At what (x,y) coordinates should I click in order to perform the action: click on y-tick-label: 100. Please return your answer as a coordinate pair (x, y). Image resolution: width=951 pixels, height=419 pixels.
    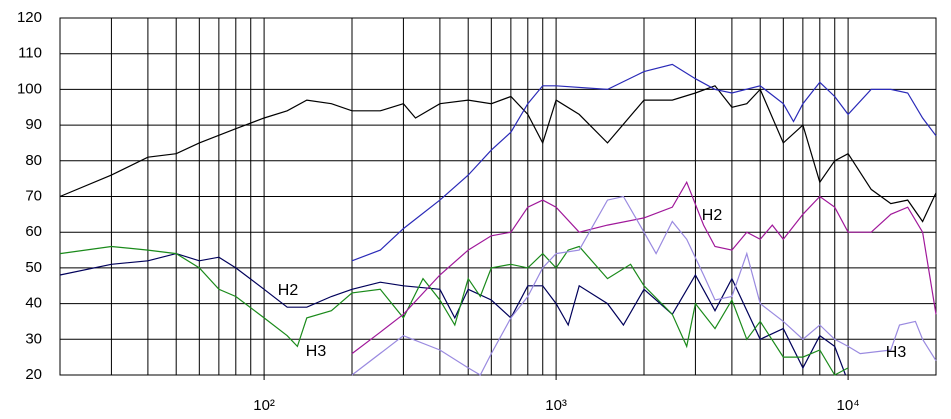
    Looking at the image, I should click on (29, 88).